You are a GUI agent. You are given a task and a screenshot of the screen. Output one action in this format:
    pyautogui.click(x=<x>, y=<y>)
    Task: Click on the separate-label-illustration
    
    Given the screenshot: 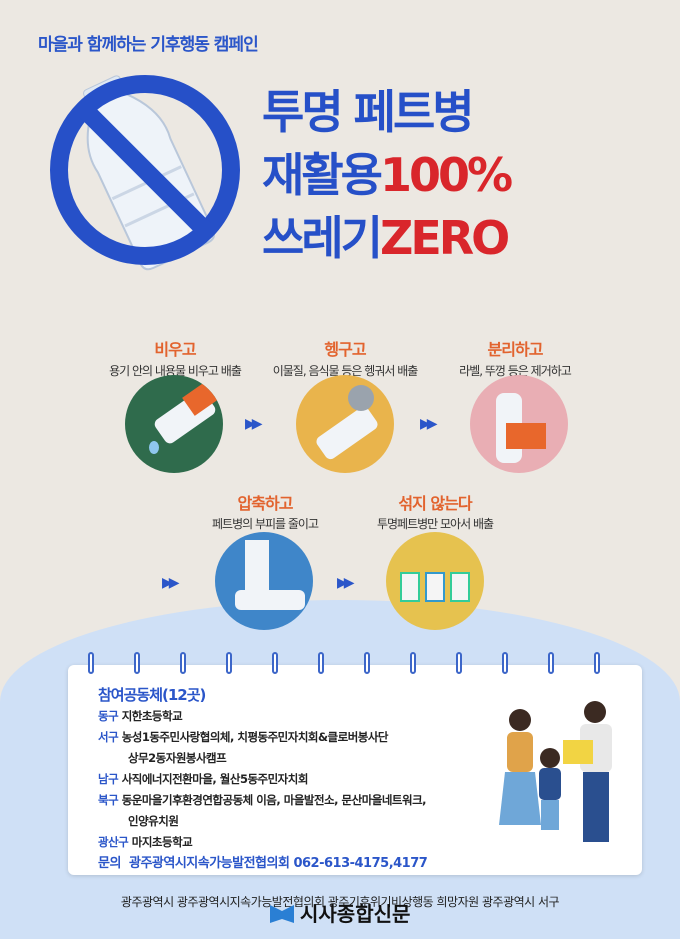 What is the action you would take?
    pyautogui.click(x=519, y=424)
    